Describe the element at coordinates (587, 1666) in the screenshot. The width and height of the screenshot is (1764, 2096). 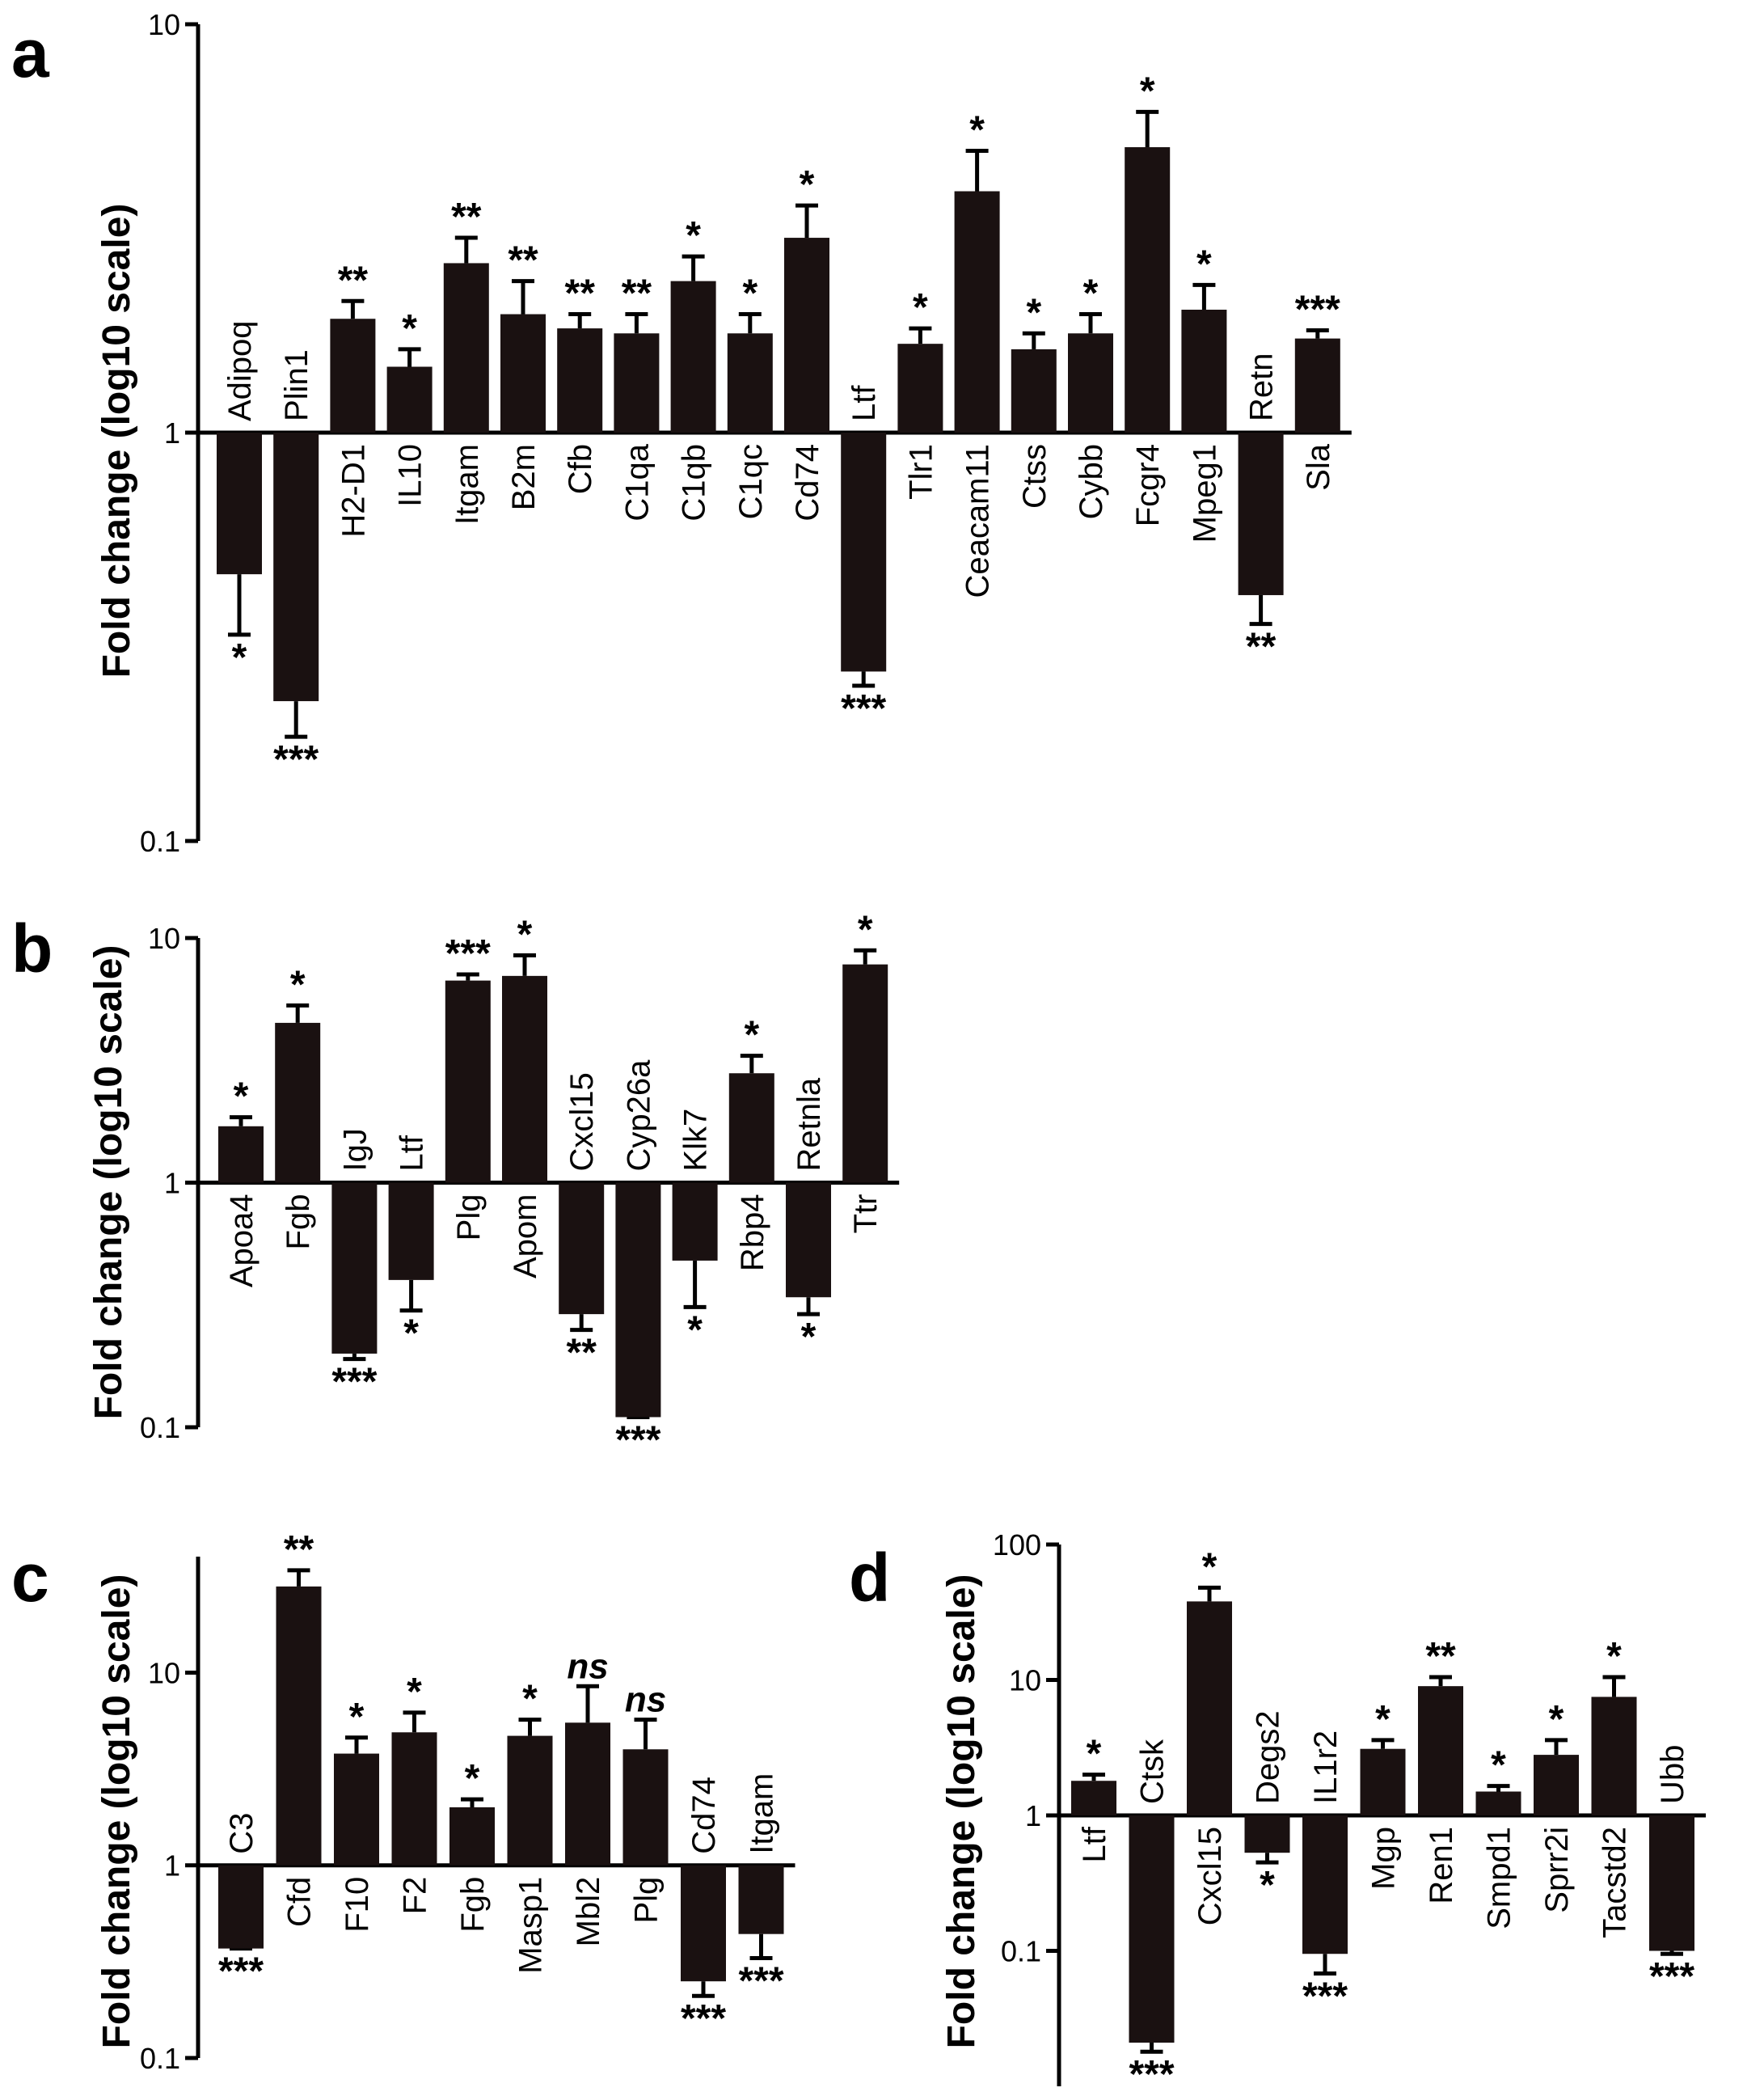
I see `ns-label: ns` at that location.